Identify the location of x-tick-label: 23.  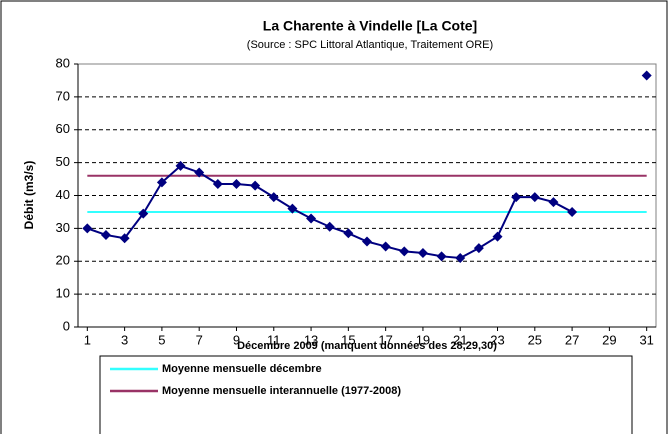
(497, 339).